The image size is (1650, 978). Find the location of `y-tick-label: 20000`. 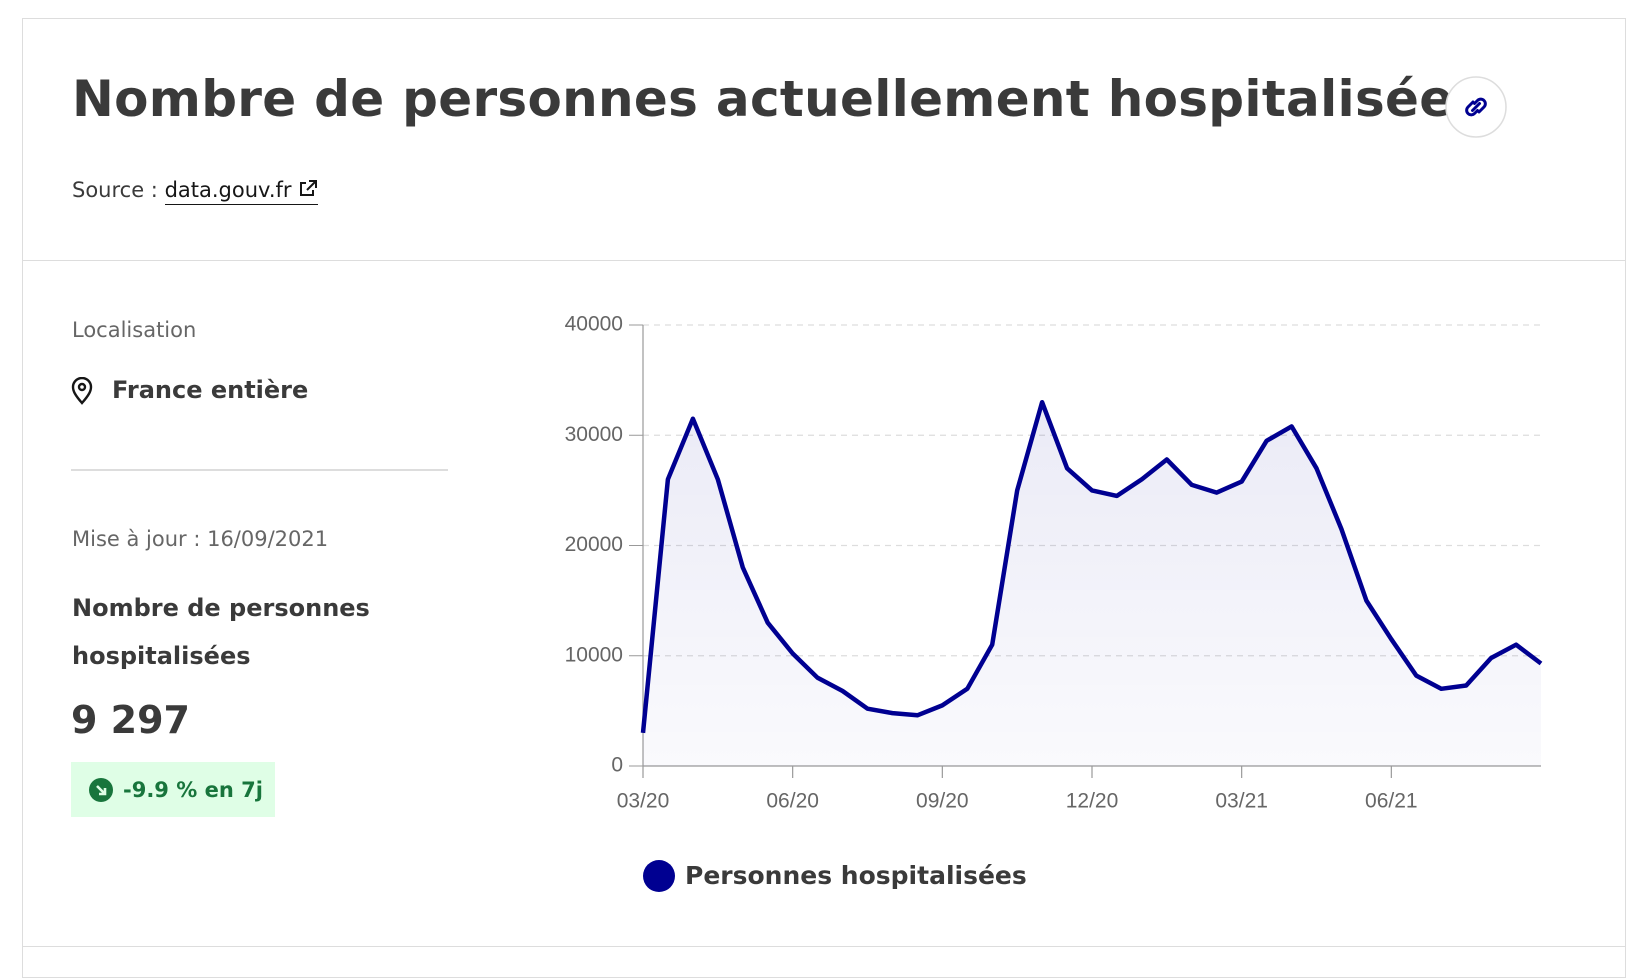

y-tick-label: 20000 is located at coordinates (594, 544).